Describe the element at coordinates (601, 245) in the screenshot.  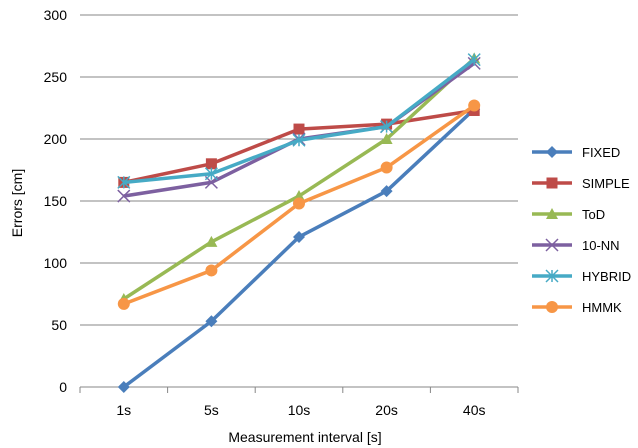
I see `legend-label: 10-NN` at that location.